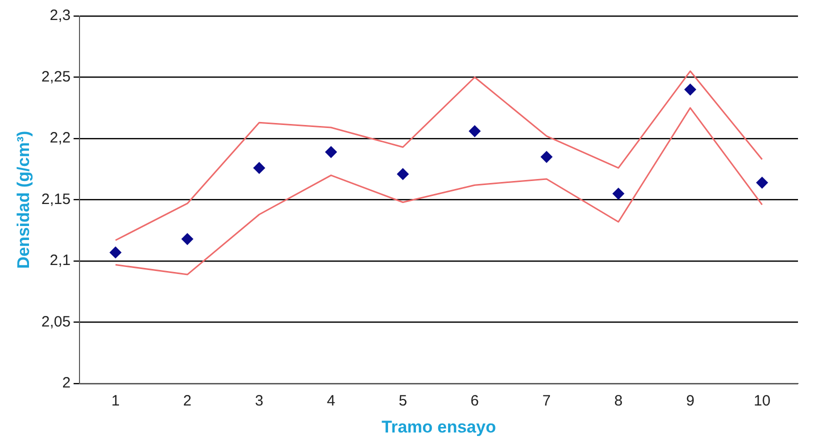  What do you see at coordinates (56, 77) in the screenshot?
I see `y-tick-label: 2,25` at bounding box center [56, 77].